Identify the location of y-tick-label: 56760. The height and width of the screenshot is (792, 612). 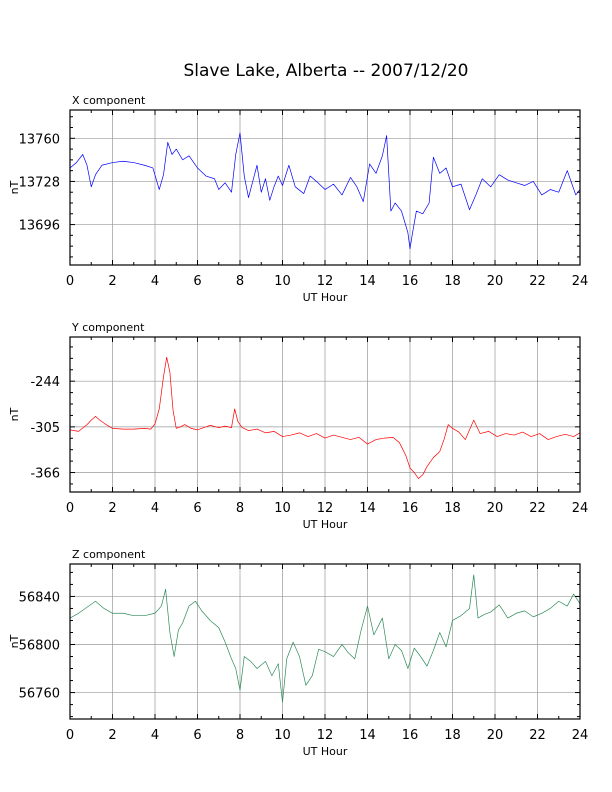
(39, 694).